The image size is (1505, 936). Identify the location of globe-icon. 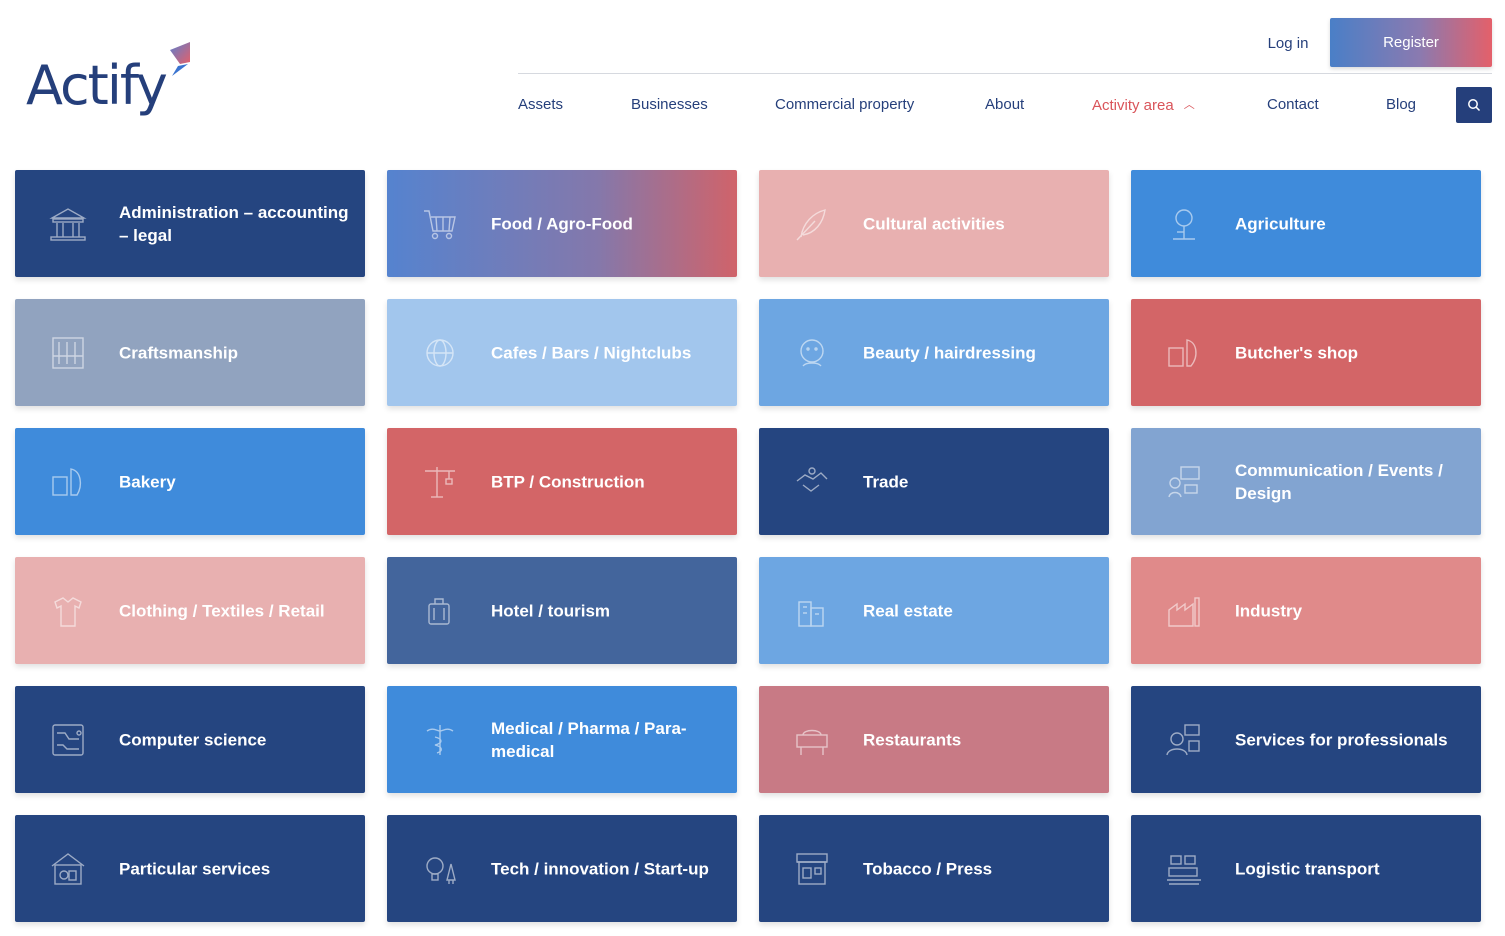
(440, 353).